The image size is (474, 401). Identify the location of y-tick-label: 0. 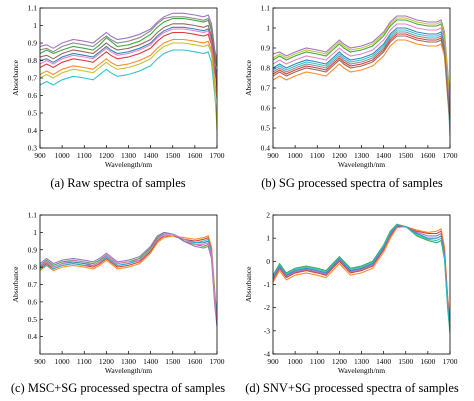
(268, 261).